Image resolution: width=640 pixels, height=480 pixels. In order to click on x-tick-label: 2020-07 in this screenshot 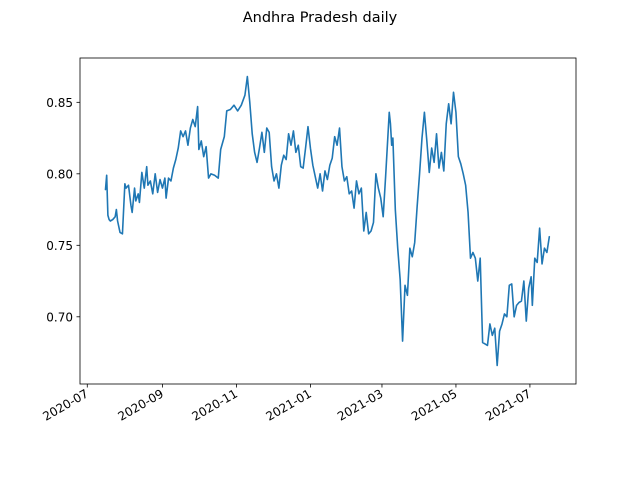, I will do `click(65, 404)`.